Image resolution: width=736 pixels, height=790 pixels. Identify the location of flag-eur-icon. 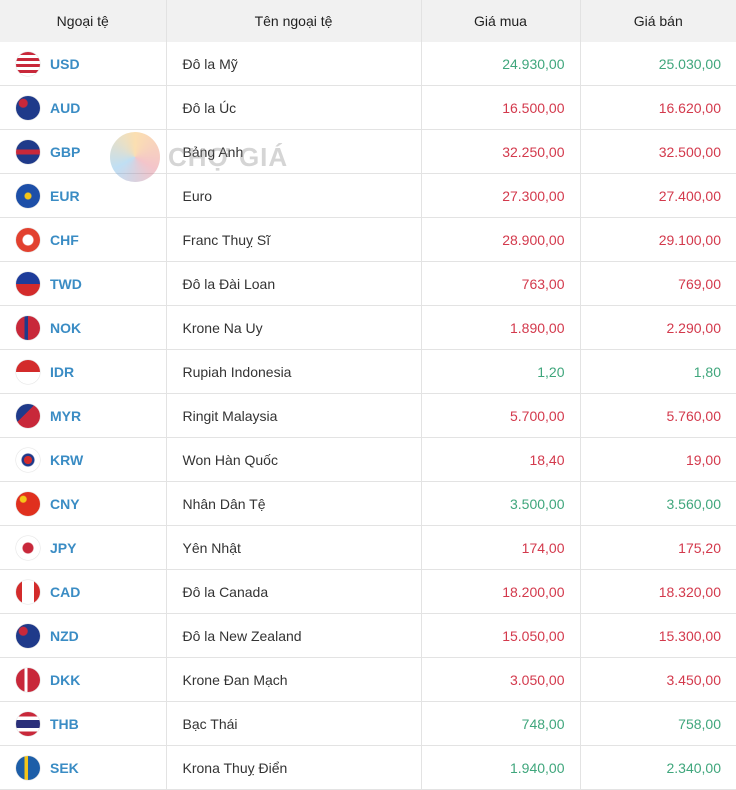
(28, 195).